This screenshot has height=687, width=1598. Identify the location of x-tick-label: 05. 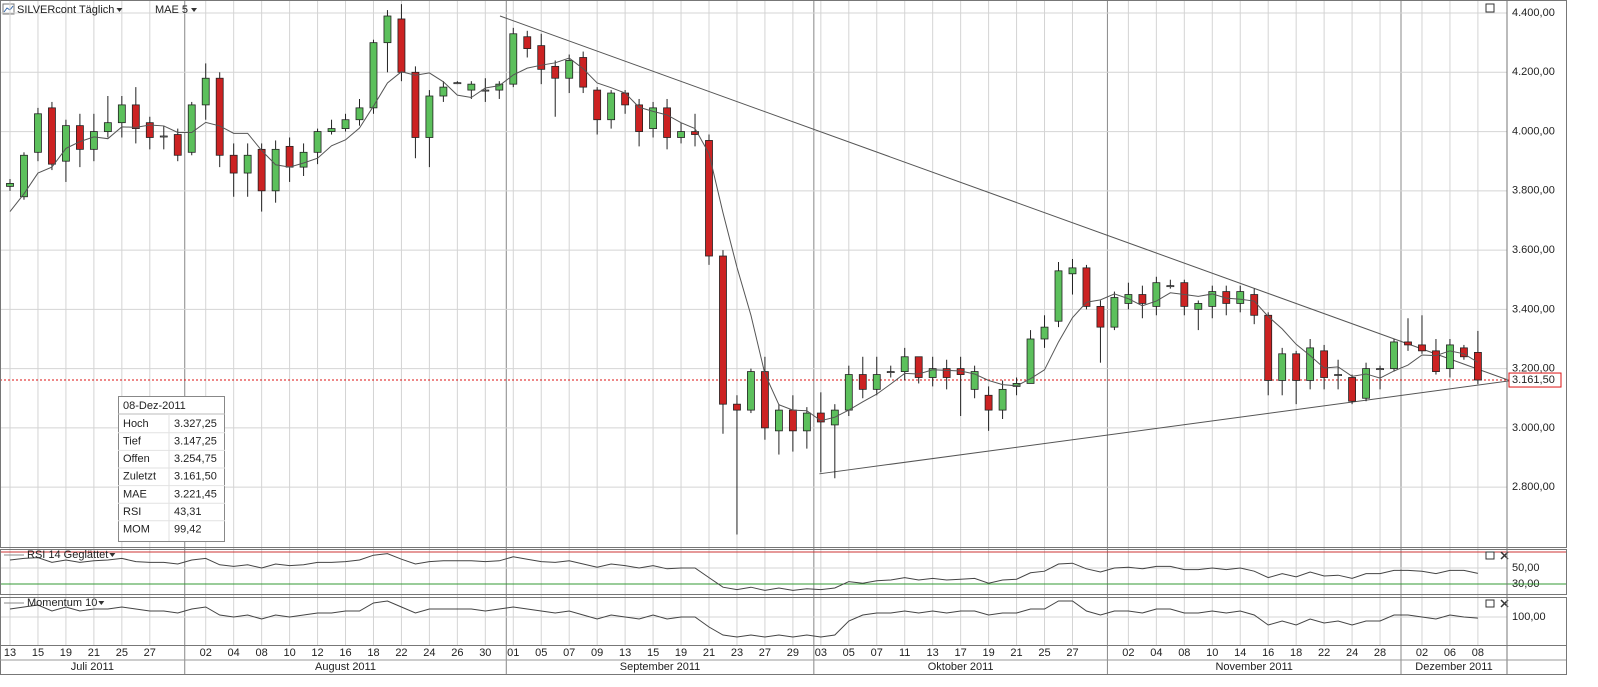
(849, 653).